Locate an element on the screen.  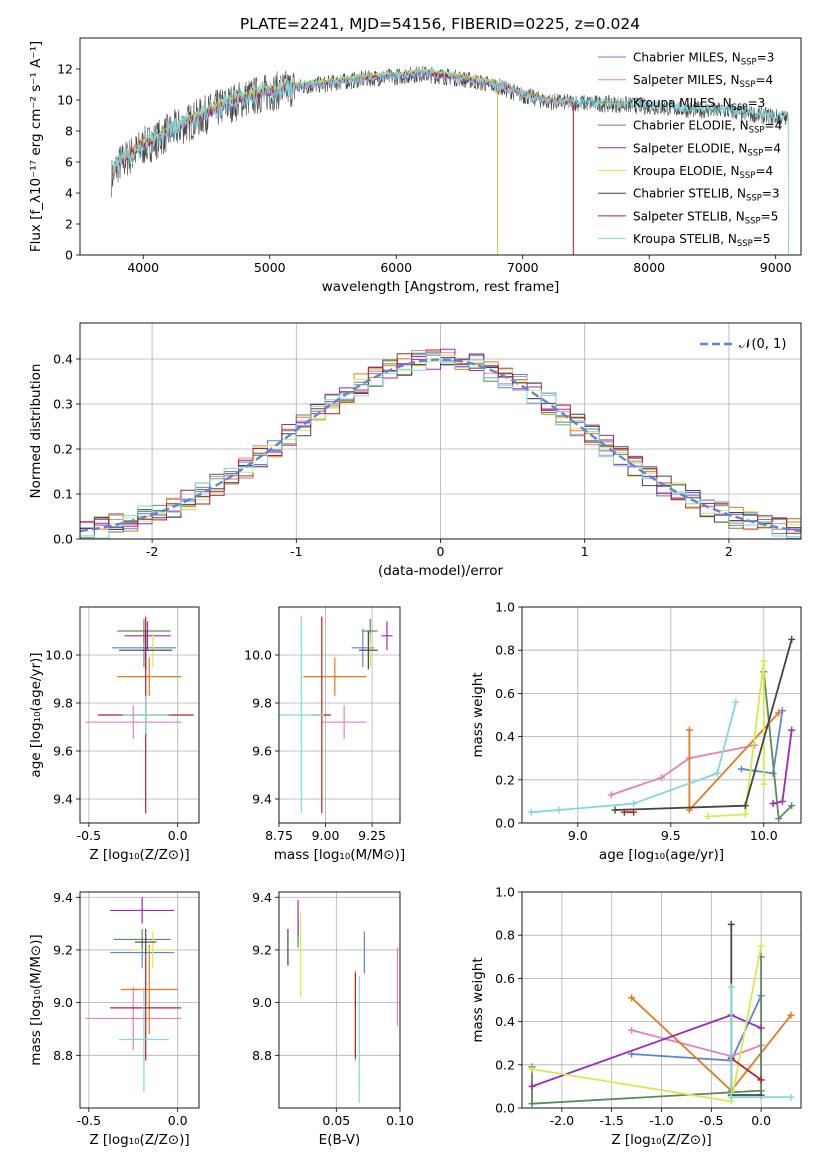
x-axis-label: age [log₁₀(age/yr)] is located at coordinates (661, 855).